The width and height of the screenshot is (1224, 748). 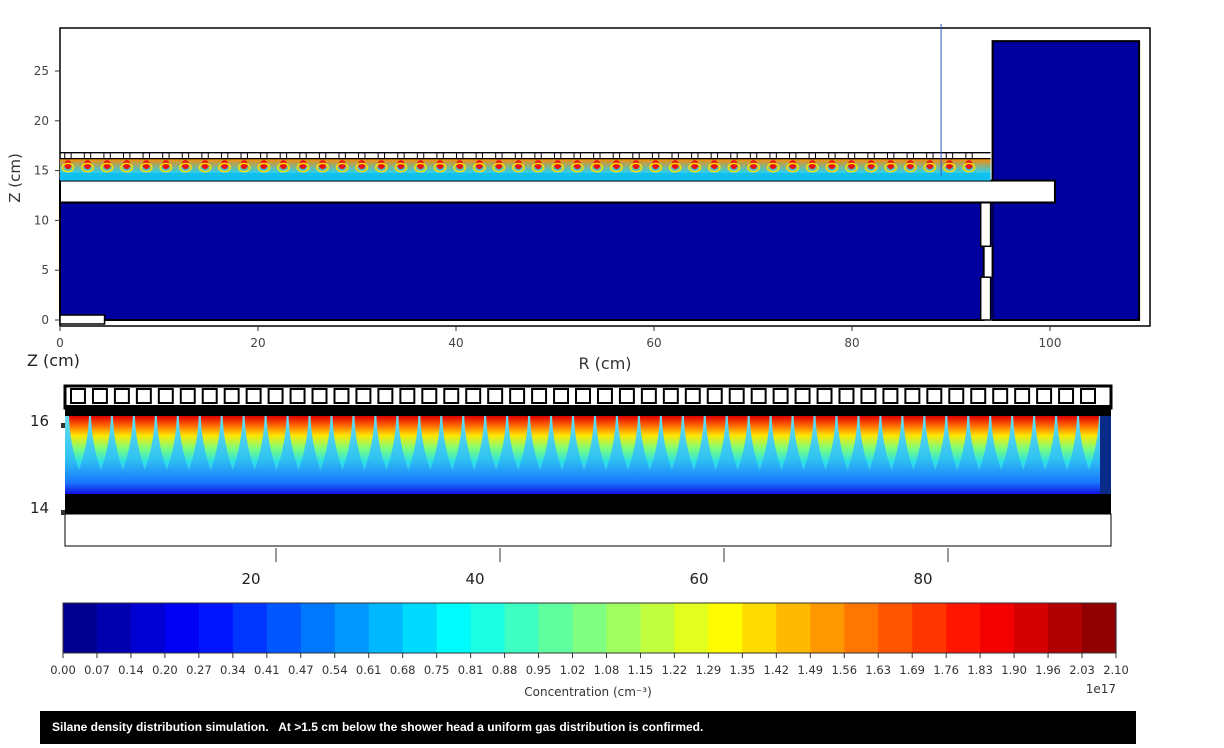 I want to click on colorbar-tick-label: 1.90, so click(x=1014, y=670).